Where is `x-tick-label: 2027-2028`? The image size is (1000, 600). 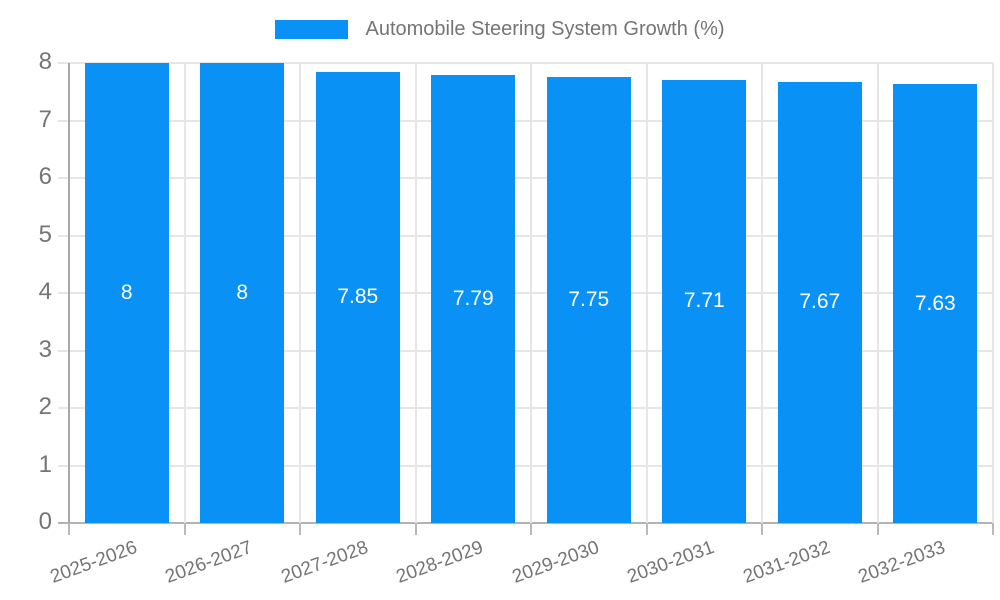 x-tick-label: 2027-2028 is located at coordinates (324, 562).